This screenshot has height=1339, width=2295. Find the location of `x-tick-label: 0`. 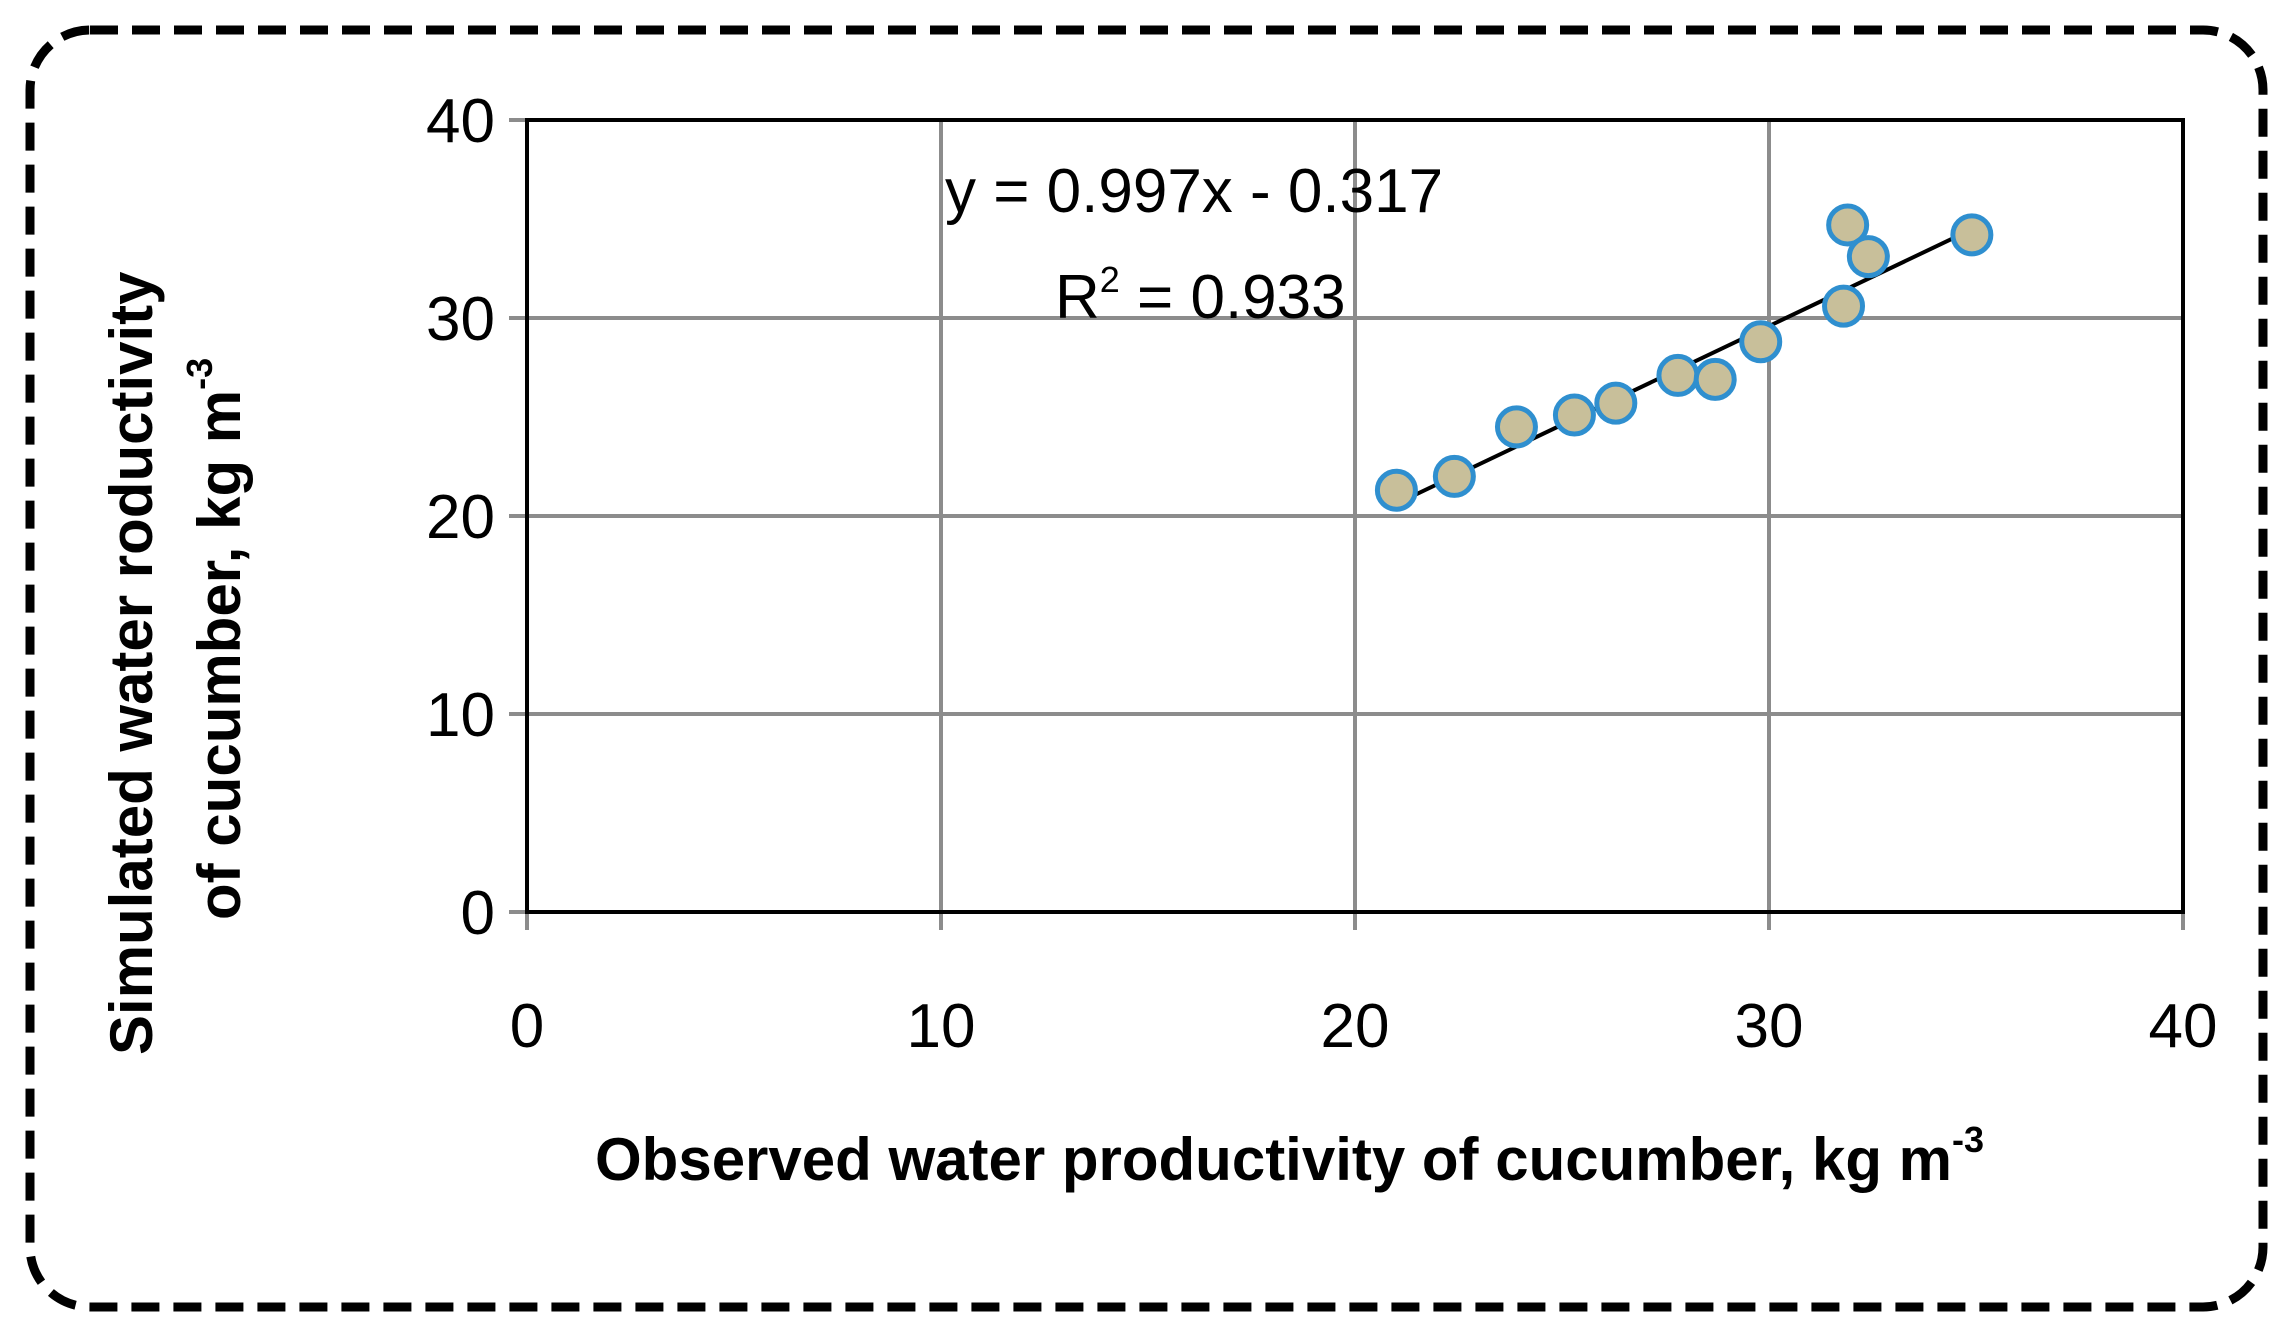

x-tick-label: 0 is located at coordinates (527, 1026).